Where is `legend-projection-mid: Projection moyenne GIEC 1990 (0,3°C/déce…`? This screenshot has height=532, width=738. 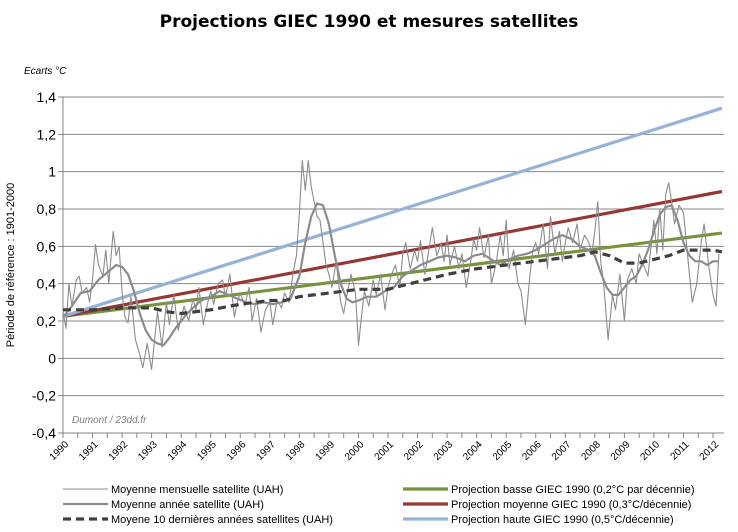 legend-projection-mid: Projection moyenne GIEC 1990 (0,3°C/déce… is located at coordinates (547, 505).